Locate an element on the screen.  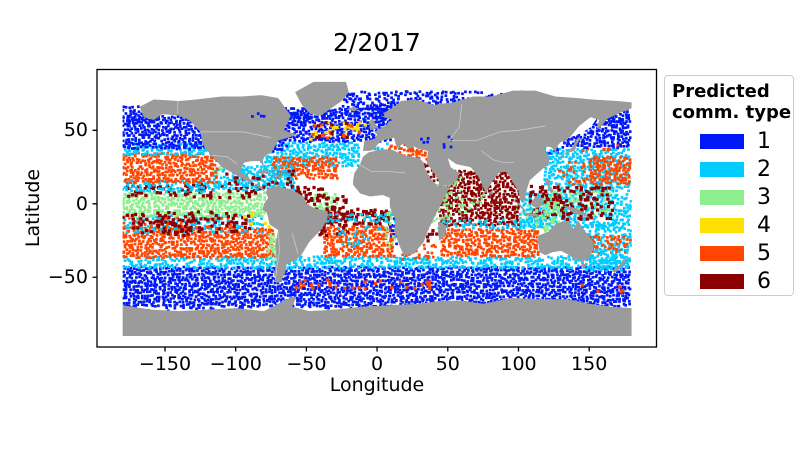
y-tick-label: 50 is located at coordinates (75, 130).